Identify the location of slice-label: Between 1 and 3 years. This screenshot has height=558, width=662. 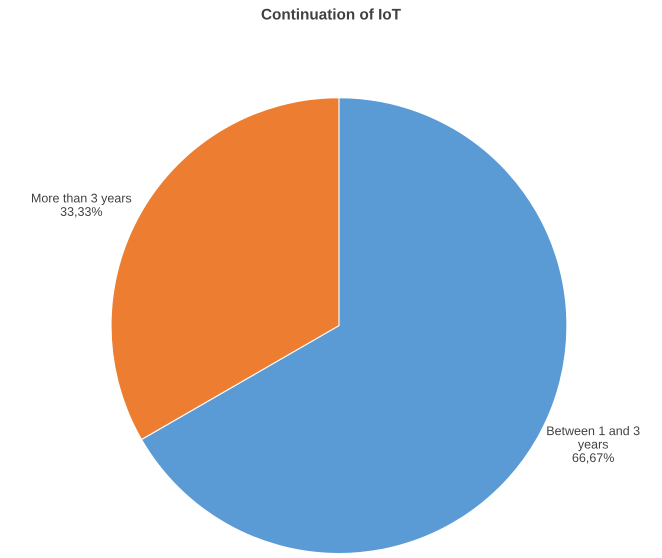
(593, 439).